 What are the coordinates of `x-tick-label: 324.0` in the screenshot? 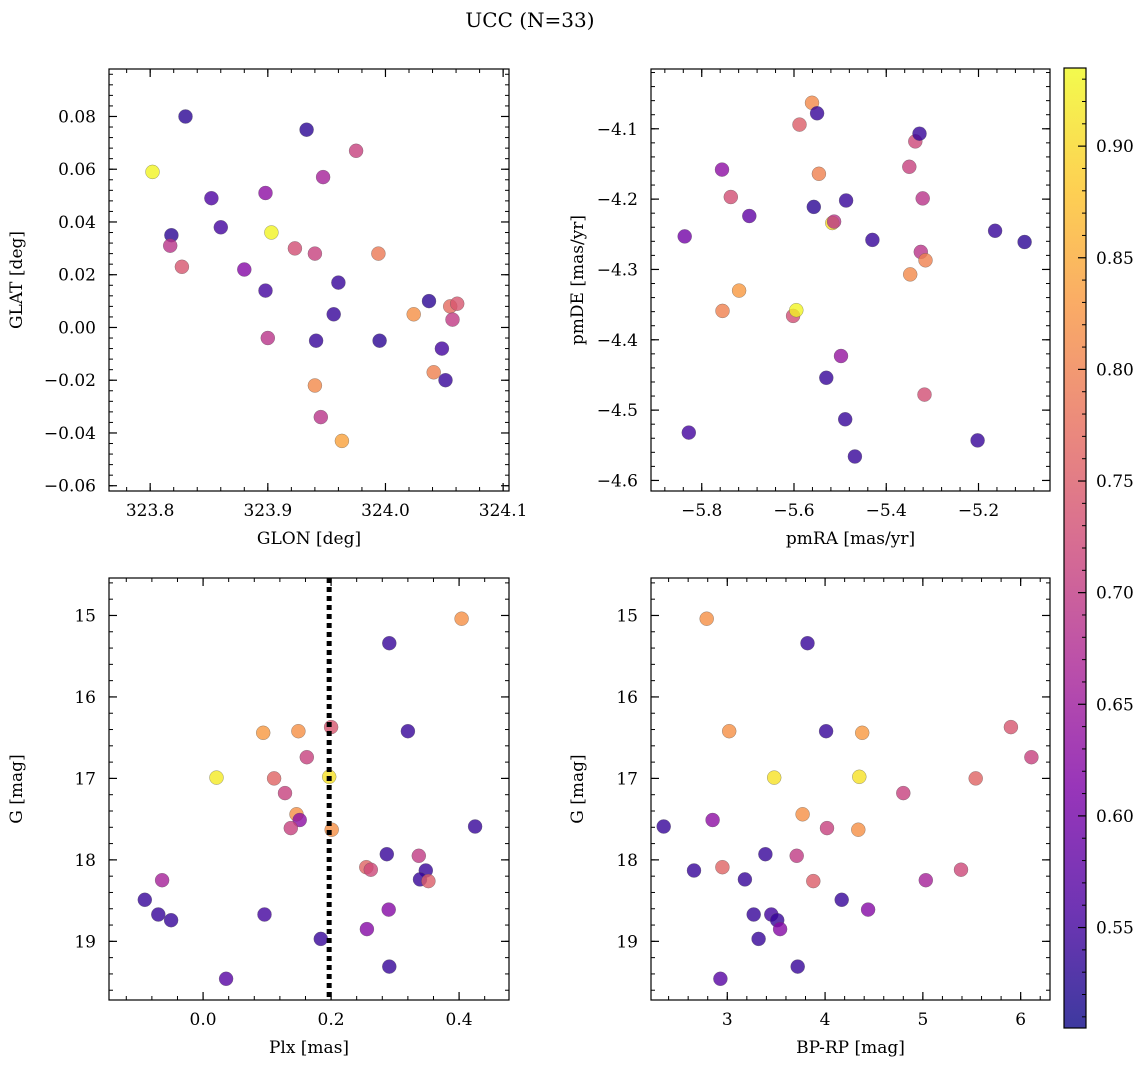 It's located at (385, 511).